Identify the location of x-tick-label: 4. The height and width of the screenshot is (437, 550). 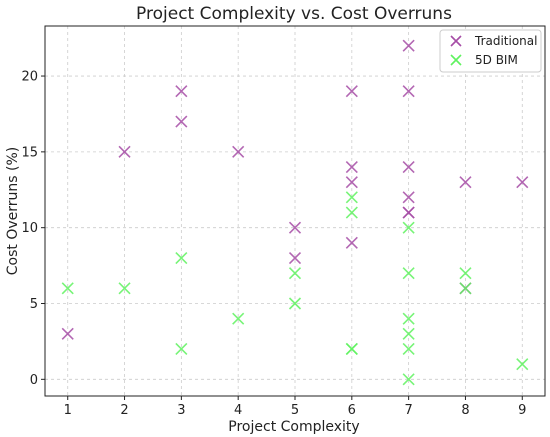
(238, 410).